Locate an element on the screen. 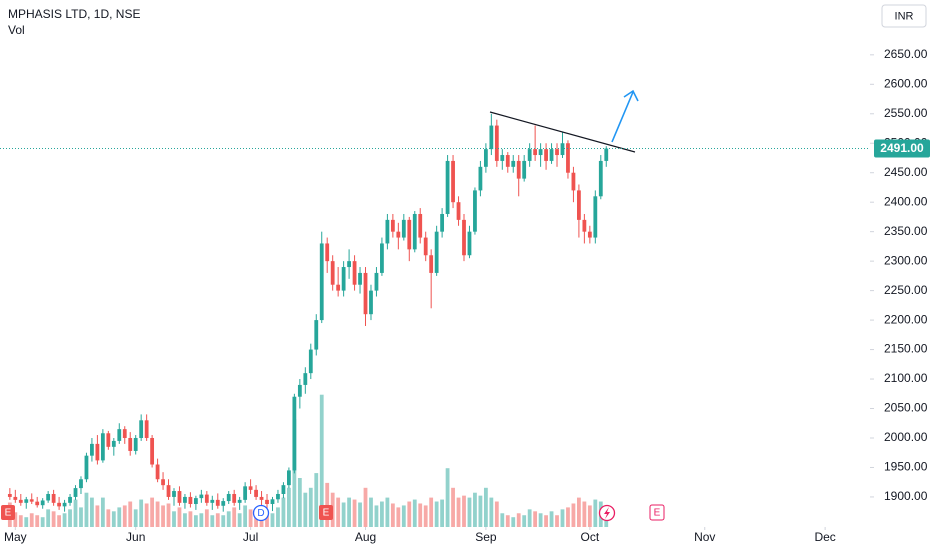 Image resolution: width=932 pixels, height=550 pixels. currency-box is located at coordinates (904, 16).